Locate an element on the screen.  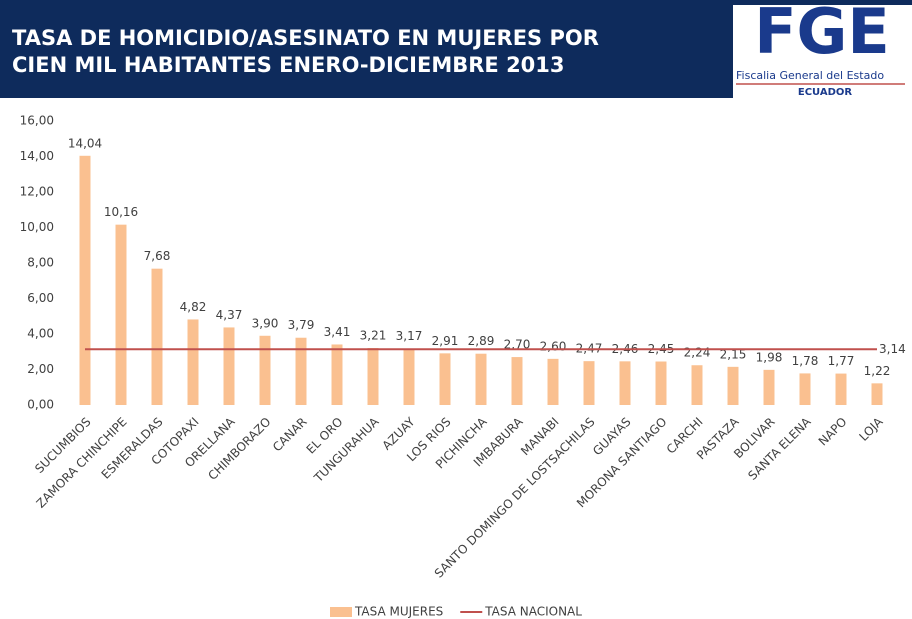
data-label: 1,22 is located at coordinates (877, 371).